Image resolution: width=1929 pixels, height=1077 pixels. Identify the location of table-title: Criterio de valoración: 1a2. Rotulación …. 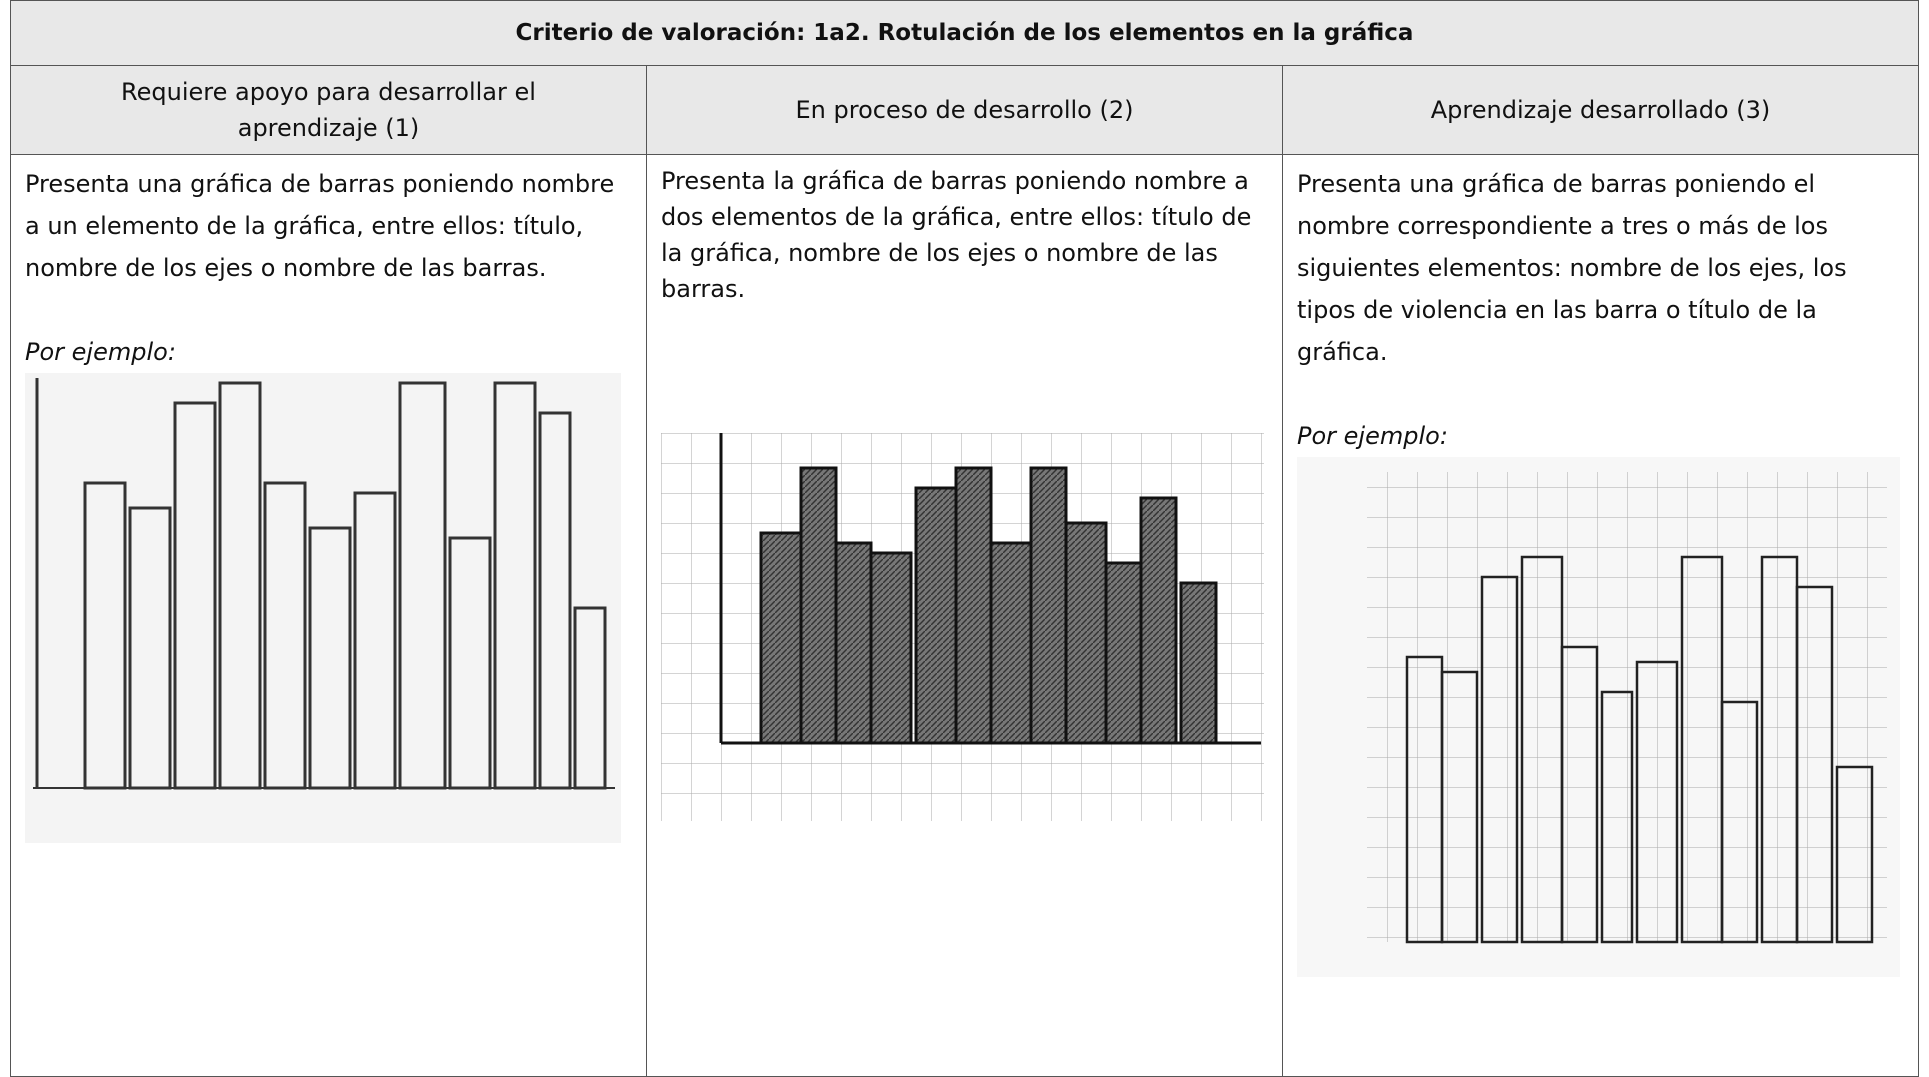
(964, 33).